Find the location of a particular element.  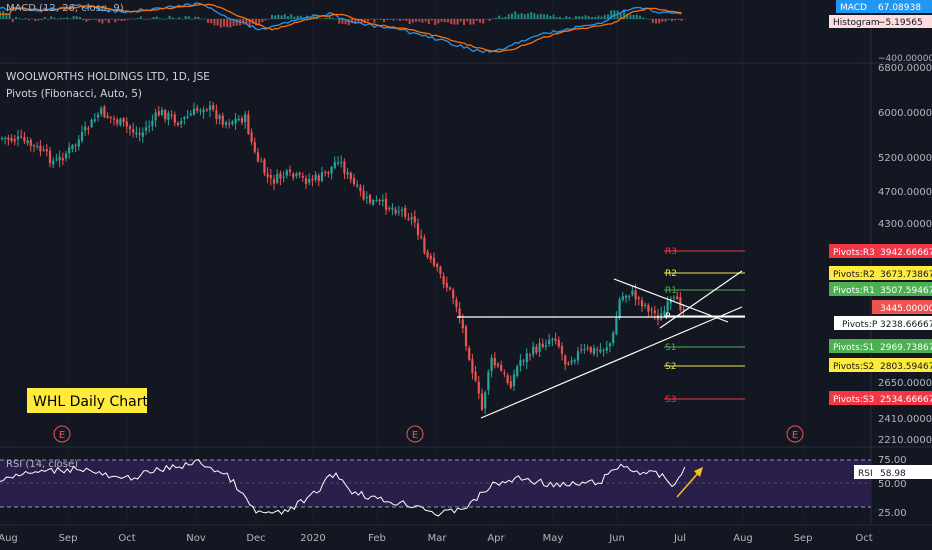

macd-value-tag-label: MACD is located at coordinates (853, 8).